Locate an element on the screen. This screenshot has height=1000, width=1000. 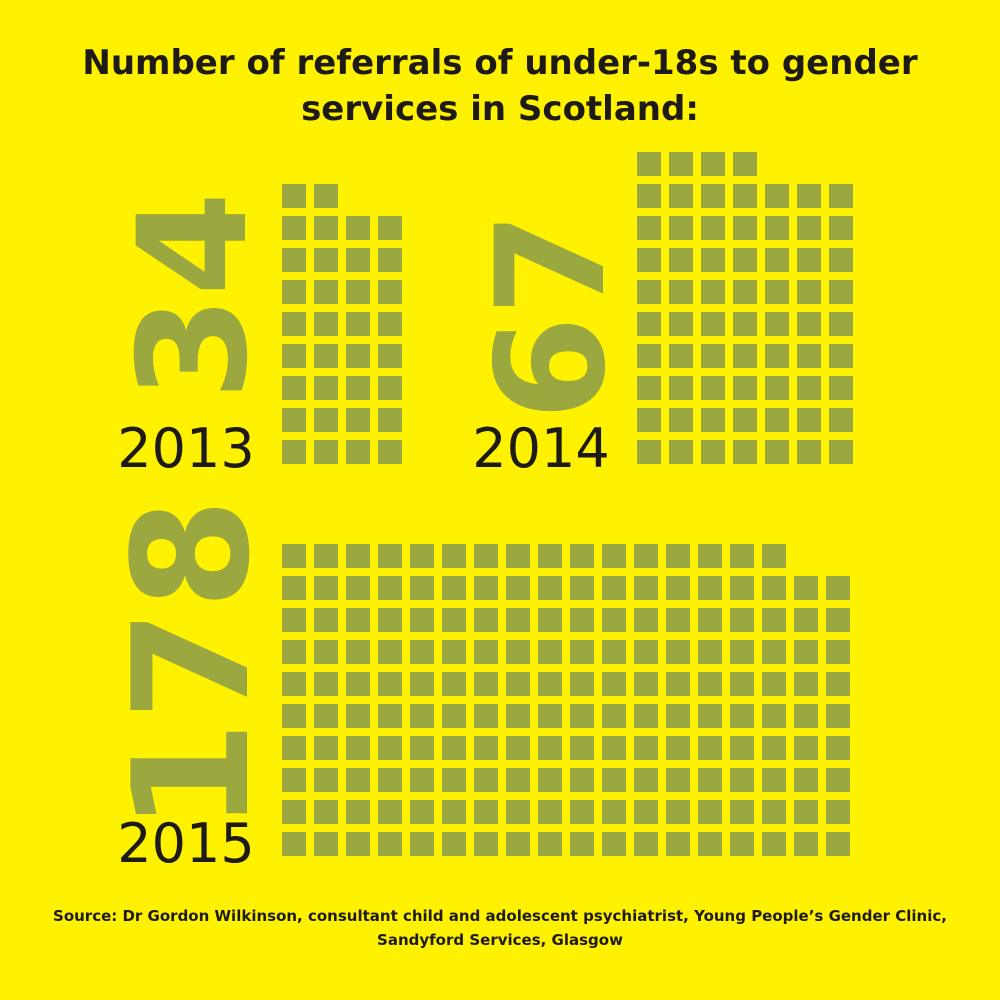
waffle-panel-2013: 34 2013 is located at coordinates (254, 332).